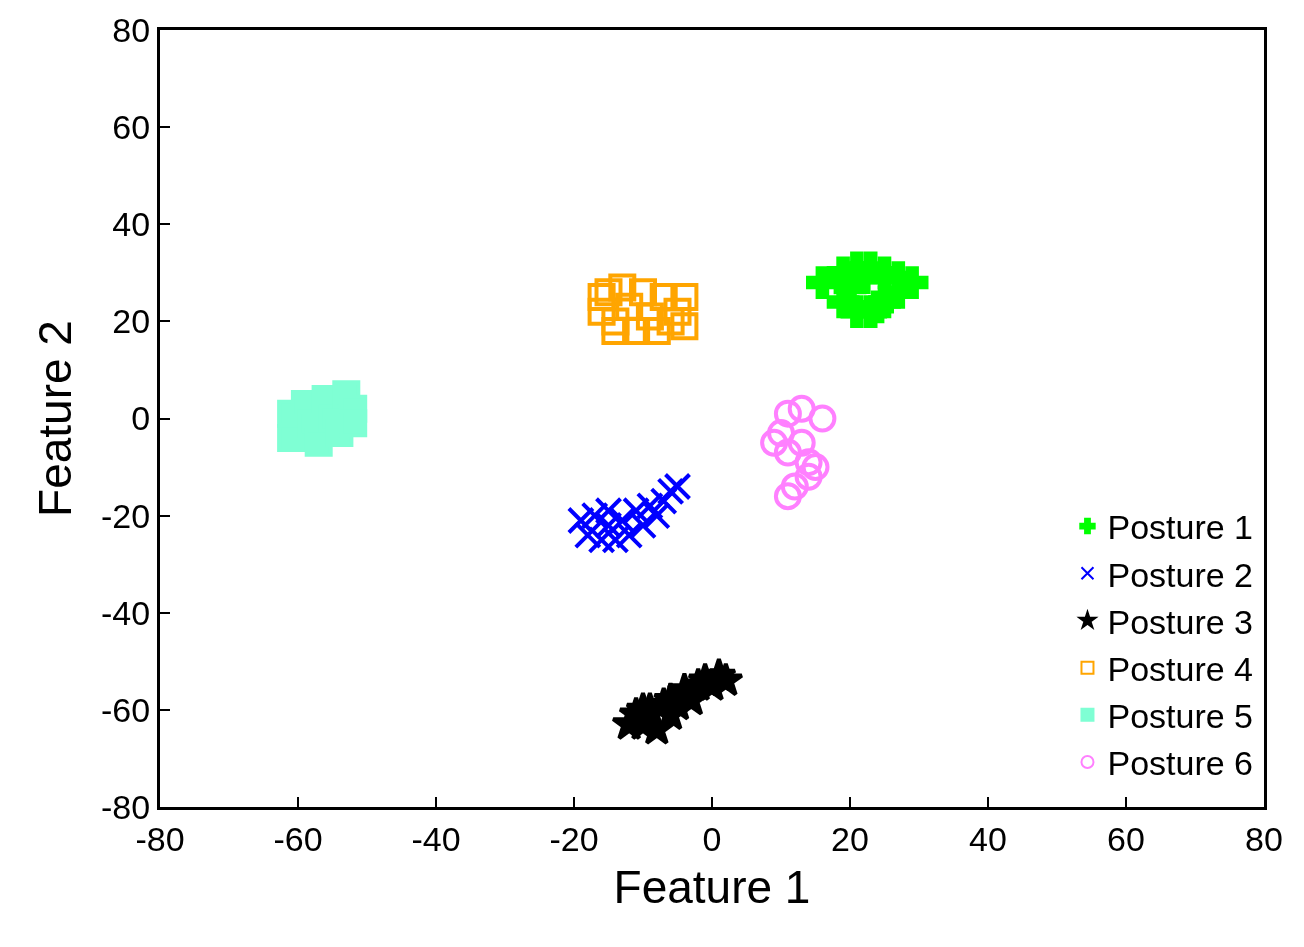 The image size is (1304, 947). I want to click on x-tick-label: 60, so click(1126, 838).